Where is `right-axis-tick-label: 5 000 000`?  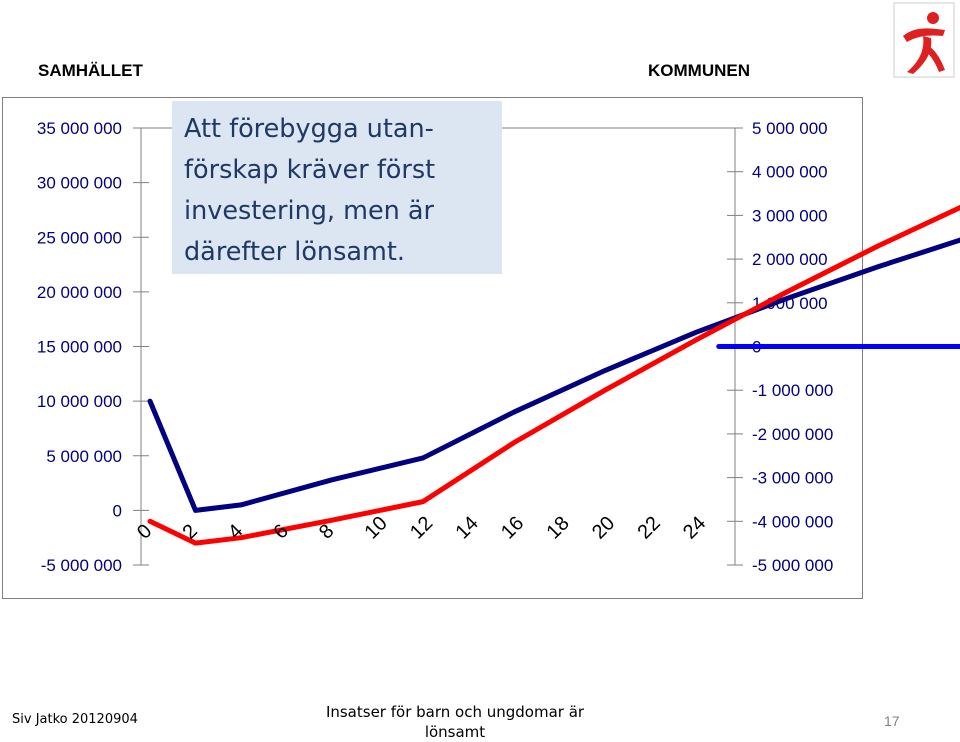
right-axis-tick-label: 5 000 000 is located at coordinates (790, 128).